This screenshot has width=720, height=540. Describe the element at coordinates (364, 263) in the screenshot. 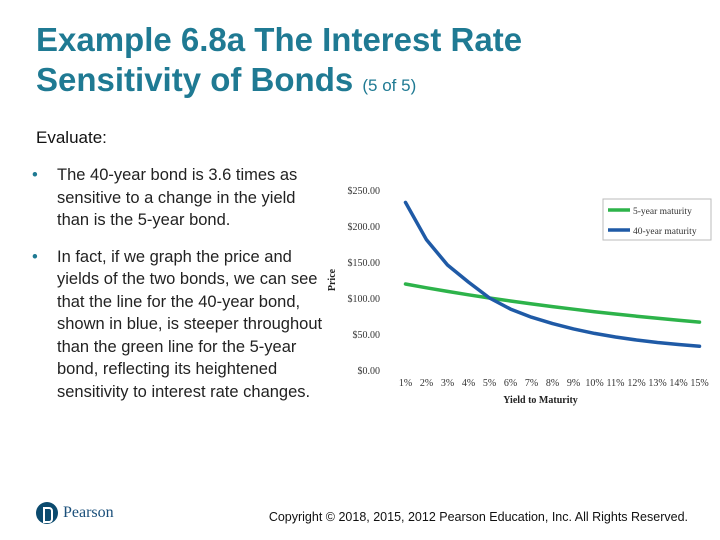

I see `y-tick-label: $150.00` at that location.